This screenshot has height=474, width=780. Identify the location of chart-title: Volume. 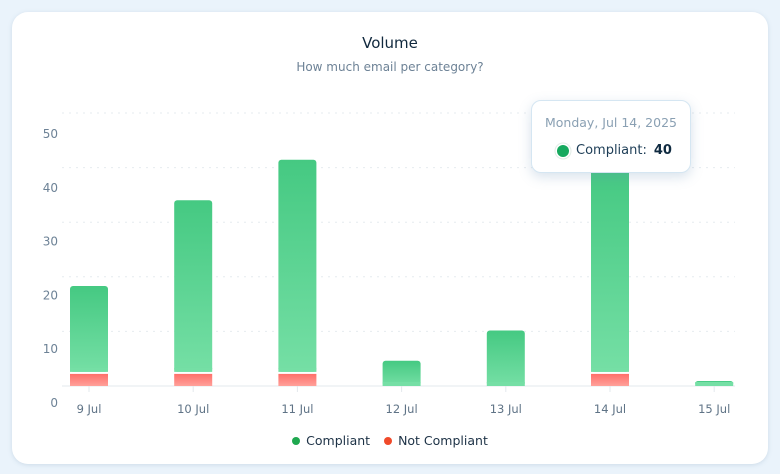
(390, 43).